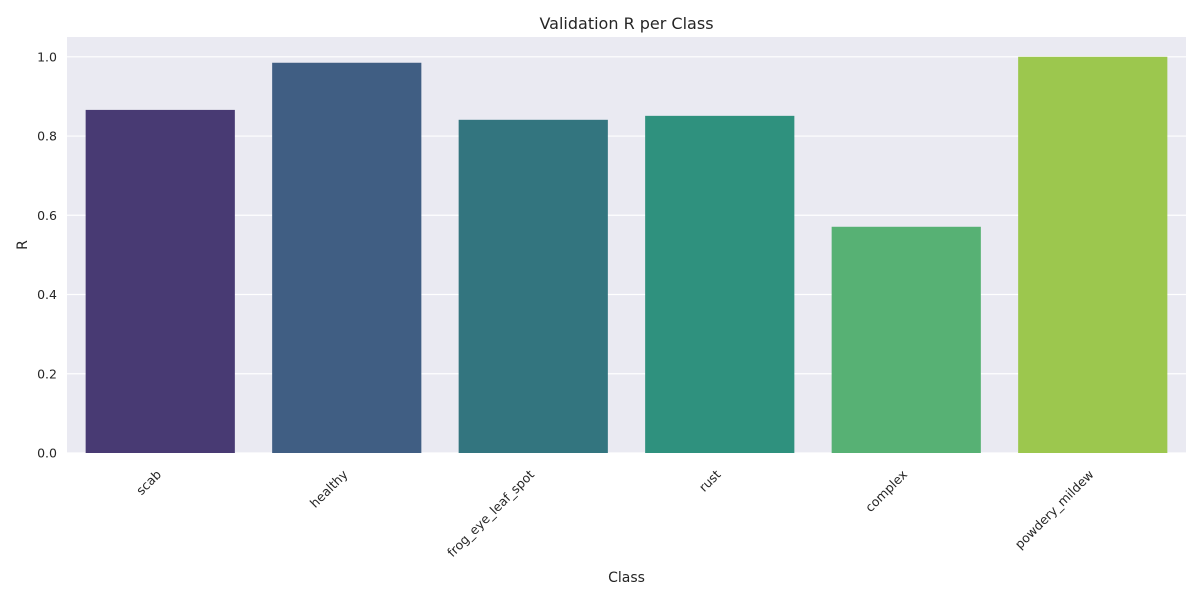 This screenshot has width=1200, height=600. Describe the element at coordinates (626, 23) in the screenshot. I see `chart-title: Validation R per Class` at that location.